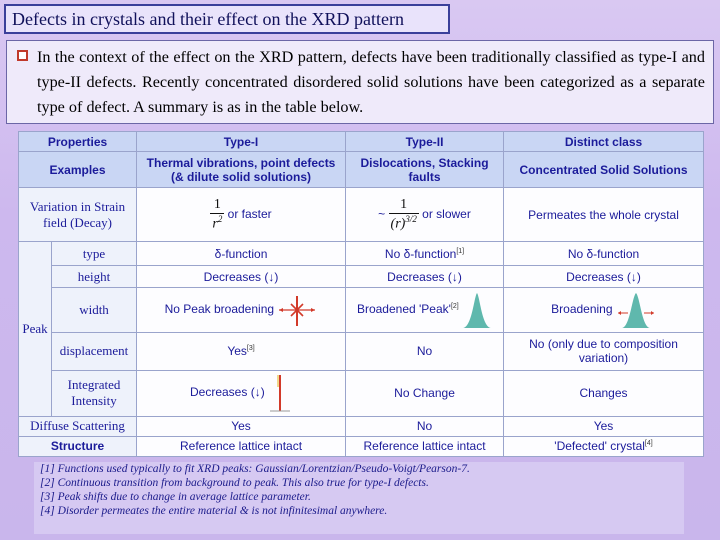 The image size is (720, 540). What do you see at coordinates (604, 170) in the screenshot?
I see `examples-distinct: Concentrated Solid Solutions` at bounding box center [604, 170].